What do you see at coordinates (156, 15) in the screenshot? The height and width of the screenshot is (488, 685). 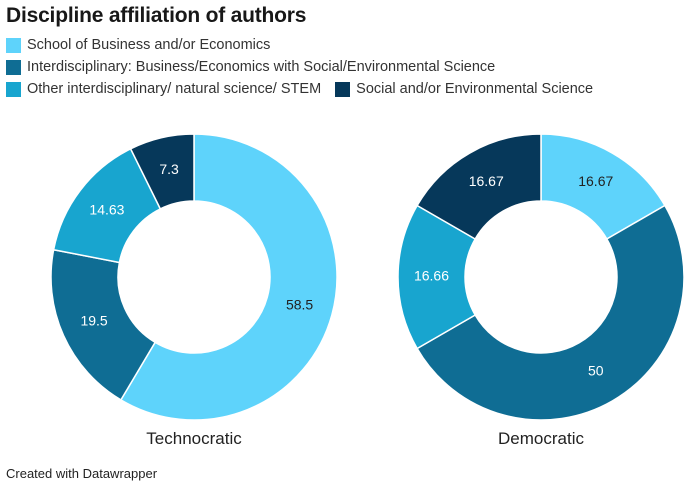 I see `chart-title: Discipline affiliation of authors` at bounding box center [156, 15].